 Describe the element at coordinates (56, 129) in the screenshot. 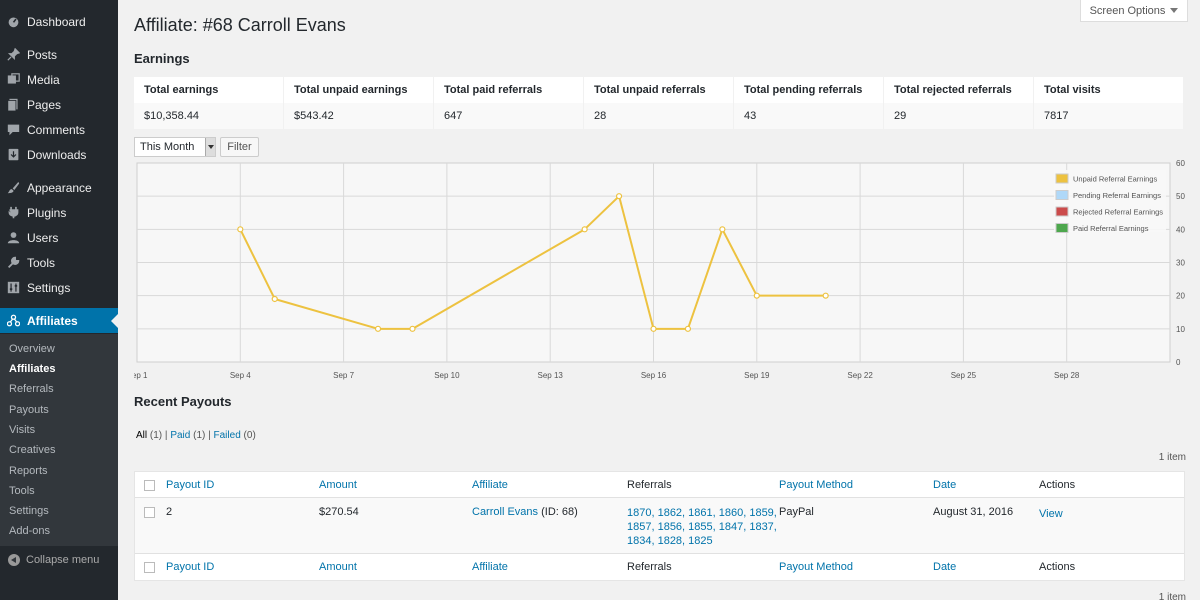

I see `sidebar-item-label: Comments` at that location.